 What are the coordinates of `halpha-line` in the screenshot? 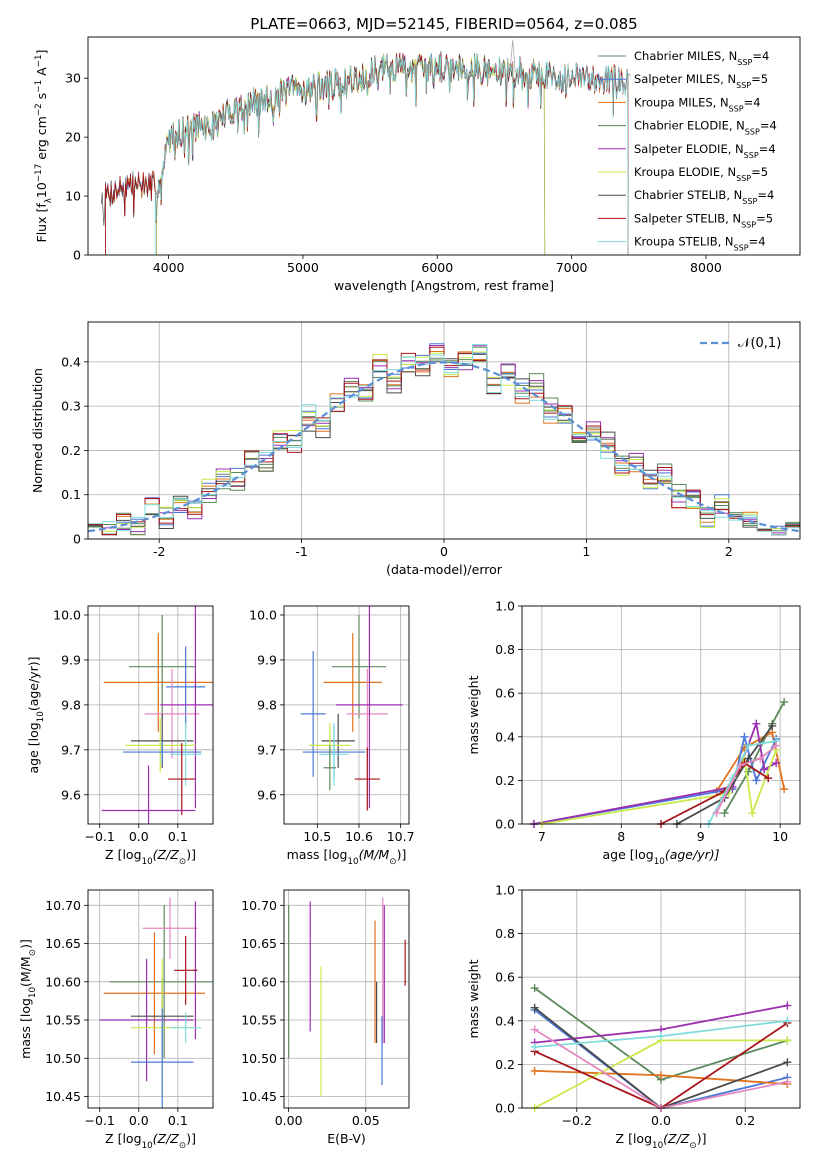 It's located at (512, 56).